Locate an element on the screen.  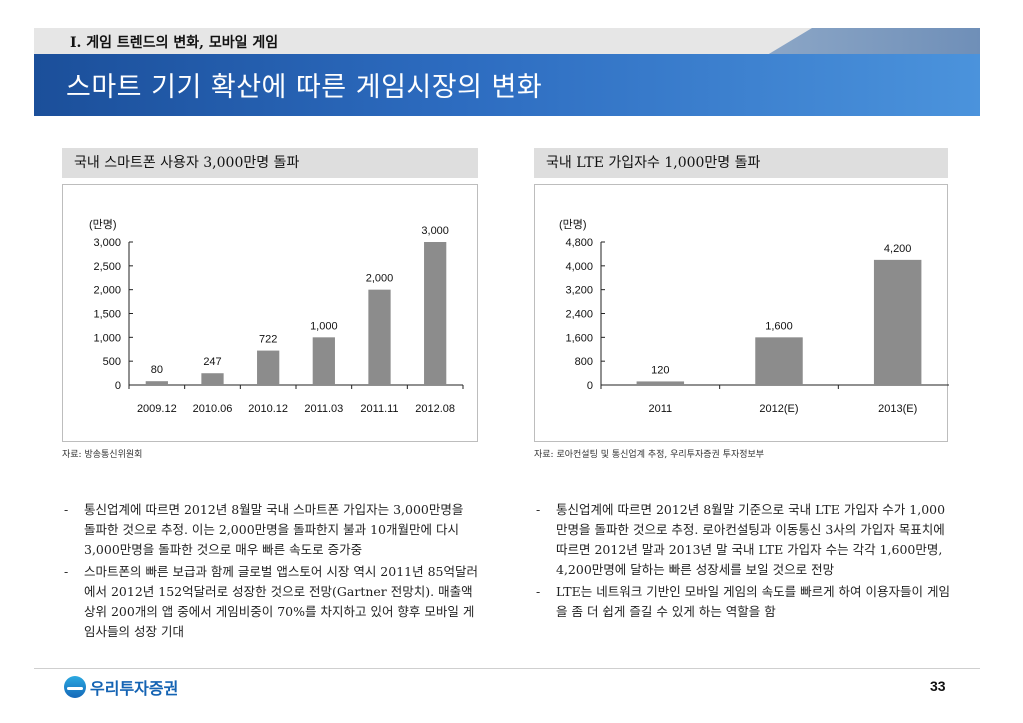
bar-2011 is located at coordinates (660, 383).